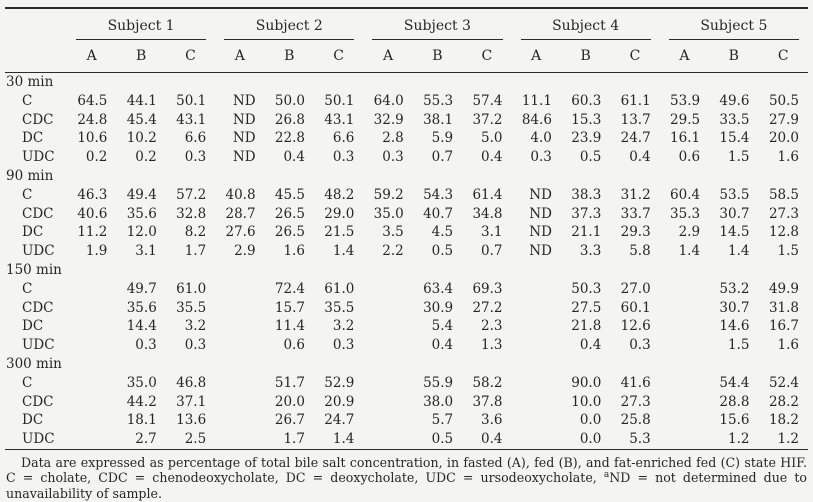  I want to click on table-row: UDC 0.3 0.3 0.6 0.3 0.4 1.3 0.4 0.3 1.5 1.6, so click(406, 345).